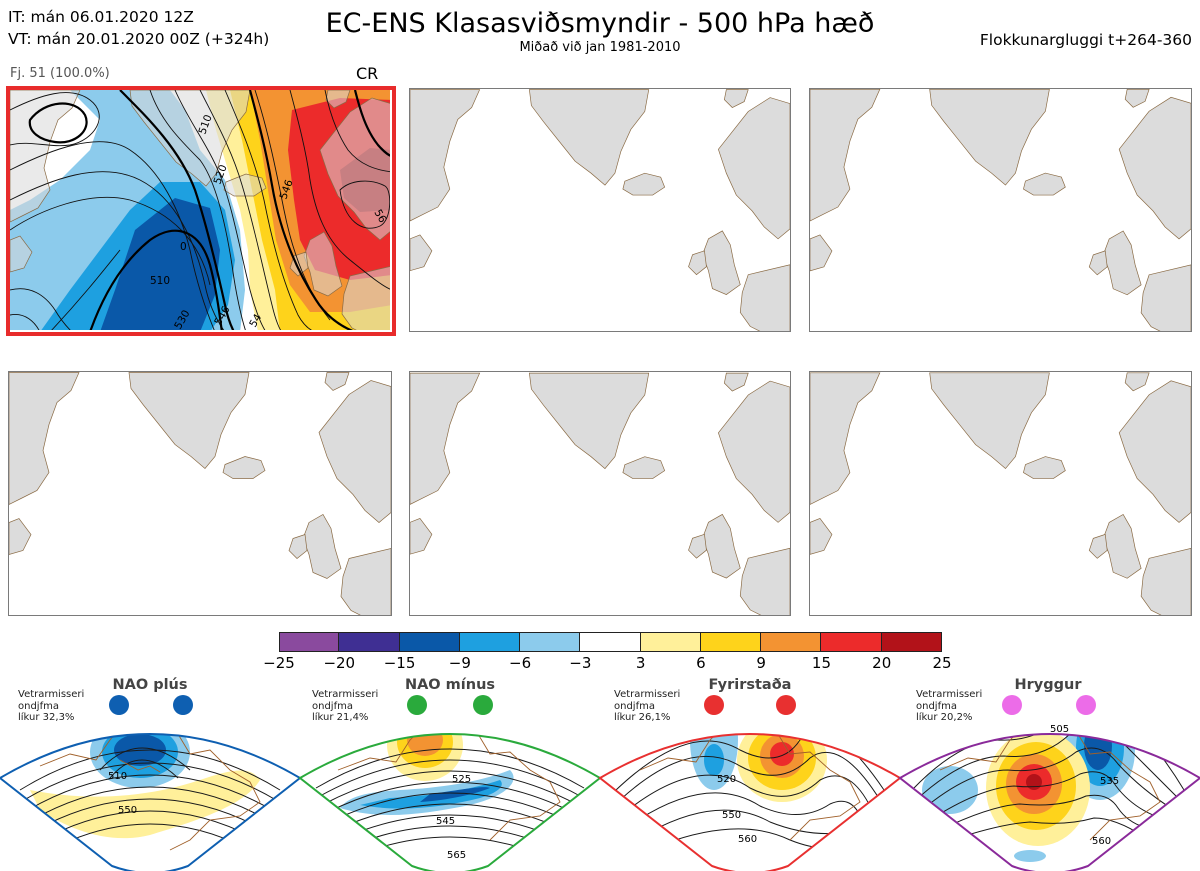 Image resolution: width=1200 pixels, height=871 pixels. What do you see at coordinates (750, 791) in the screenshot?
I see `regime-block-map` at bounding box center [750, 791].